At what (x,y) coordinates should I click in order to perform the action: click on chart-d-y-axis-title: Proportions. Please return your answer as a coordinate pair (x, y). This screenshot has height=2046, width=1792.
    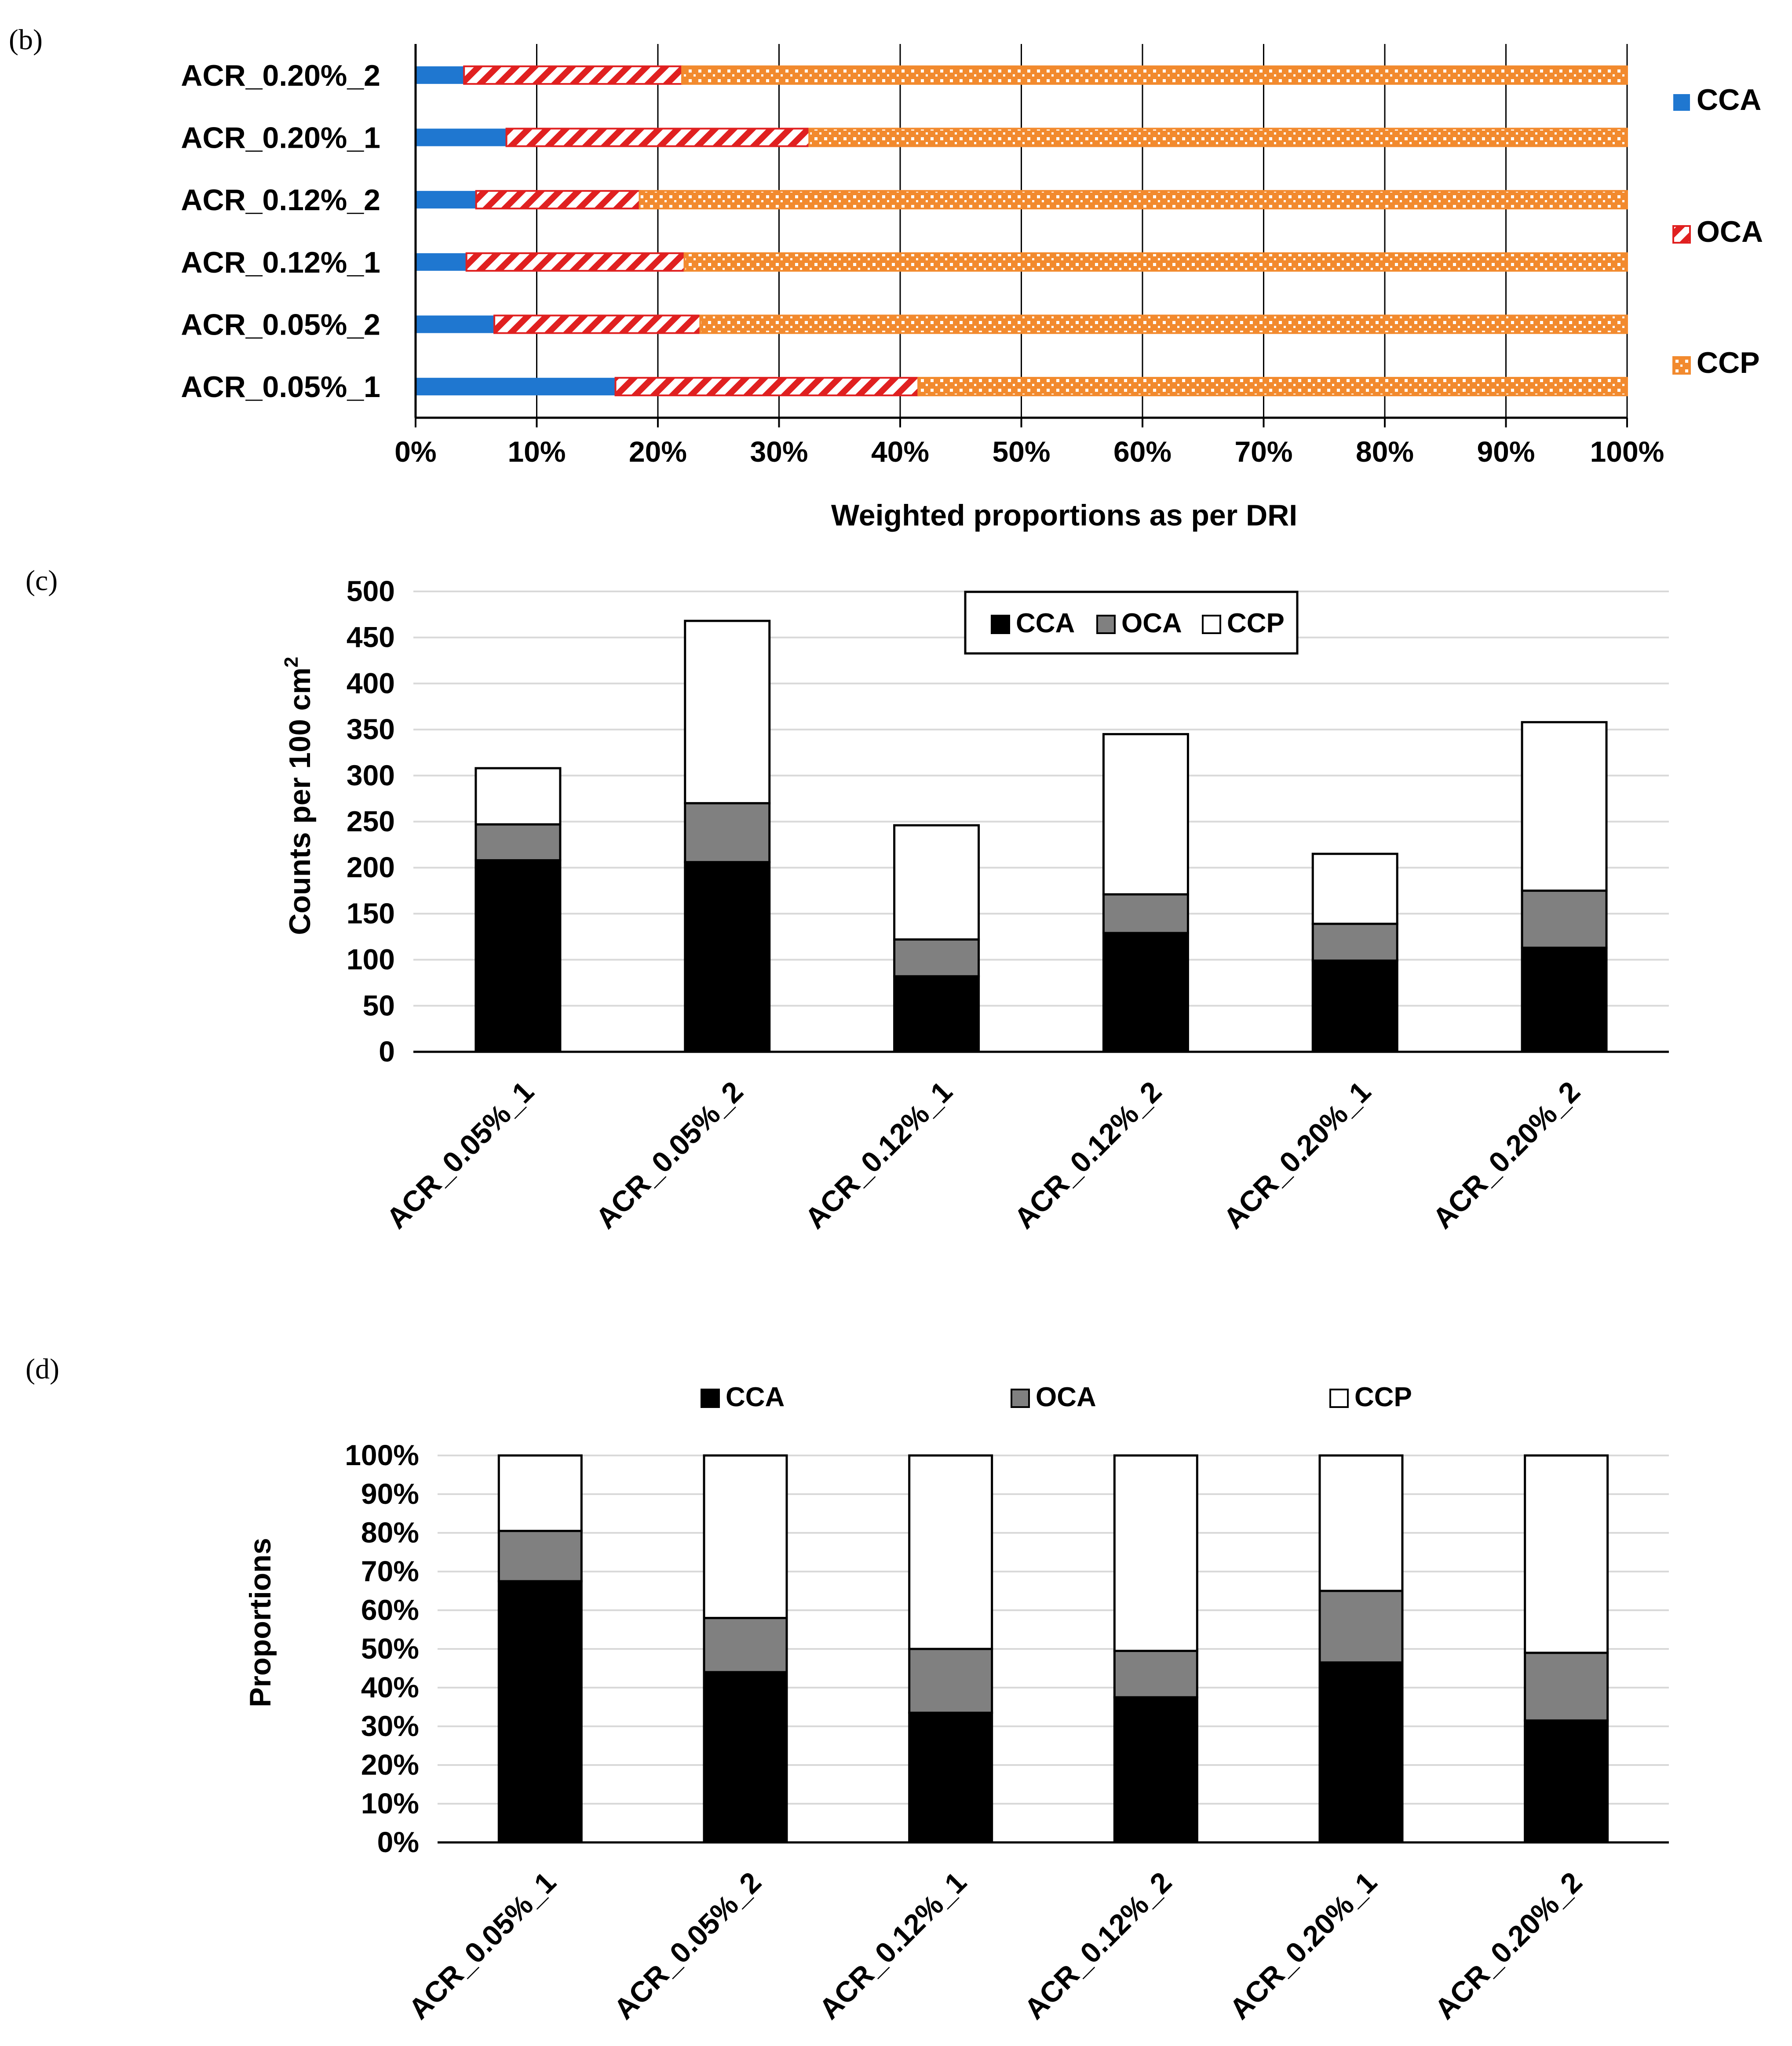
    Looking at the image, I should click on (260, 1623).